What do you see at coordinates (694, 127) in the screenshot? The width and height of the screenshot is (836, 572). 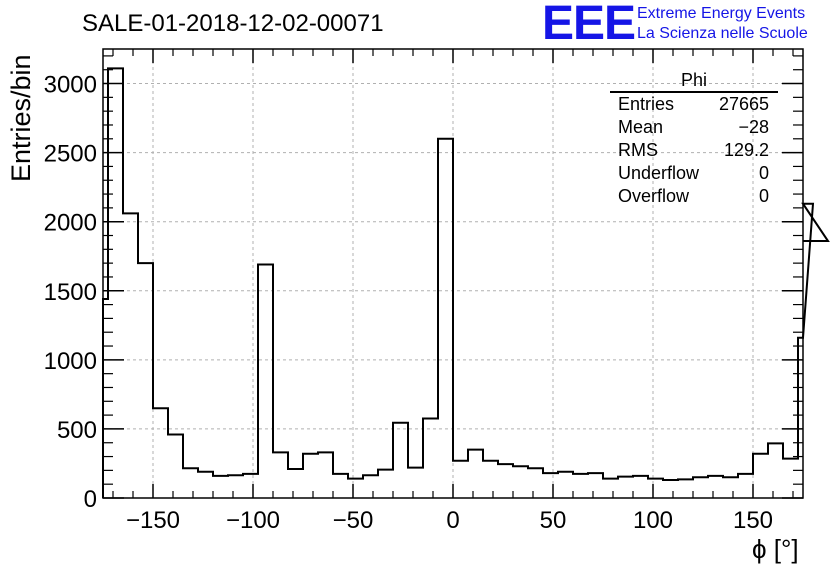 I see `stats-row-mean: Mean −28` at bounding box center [694, 127].